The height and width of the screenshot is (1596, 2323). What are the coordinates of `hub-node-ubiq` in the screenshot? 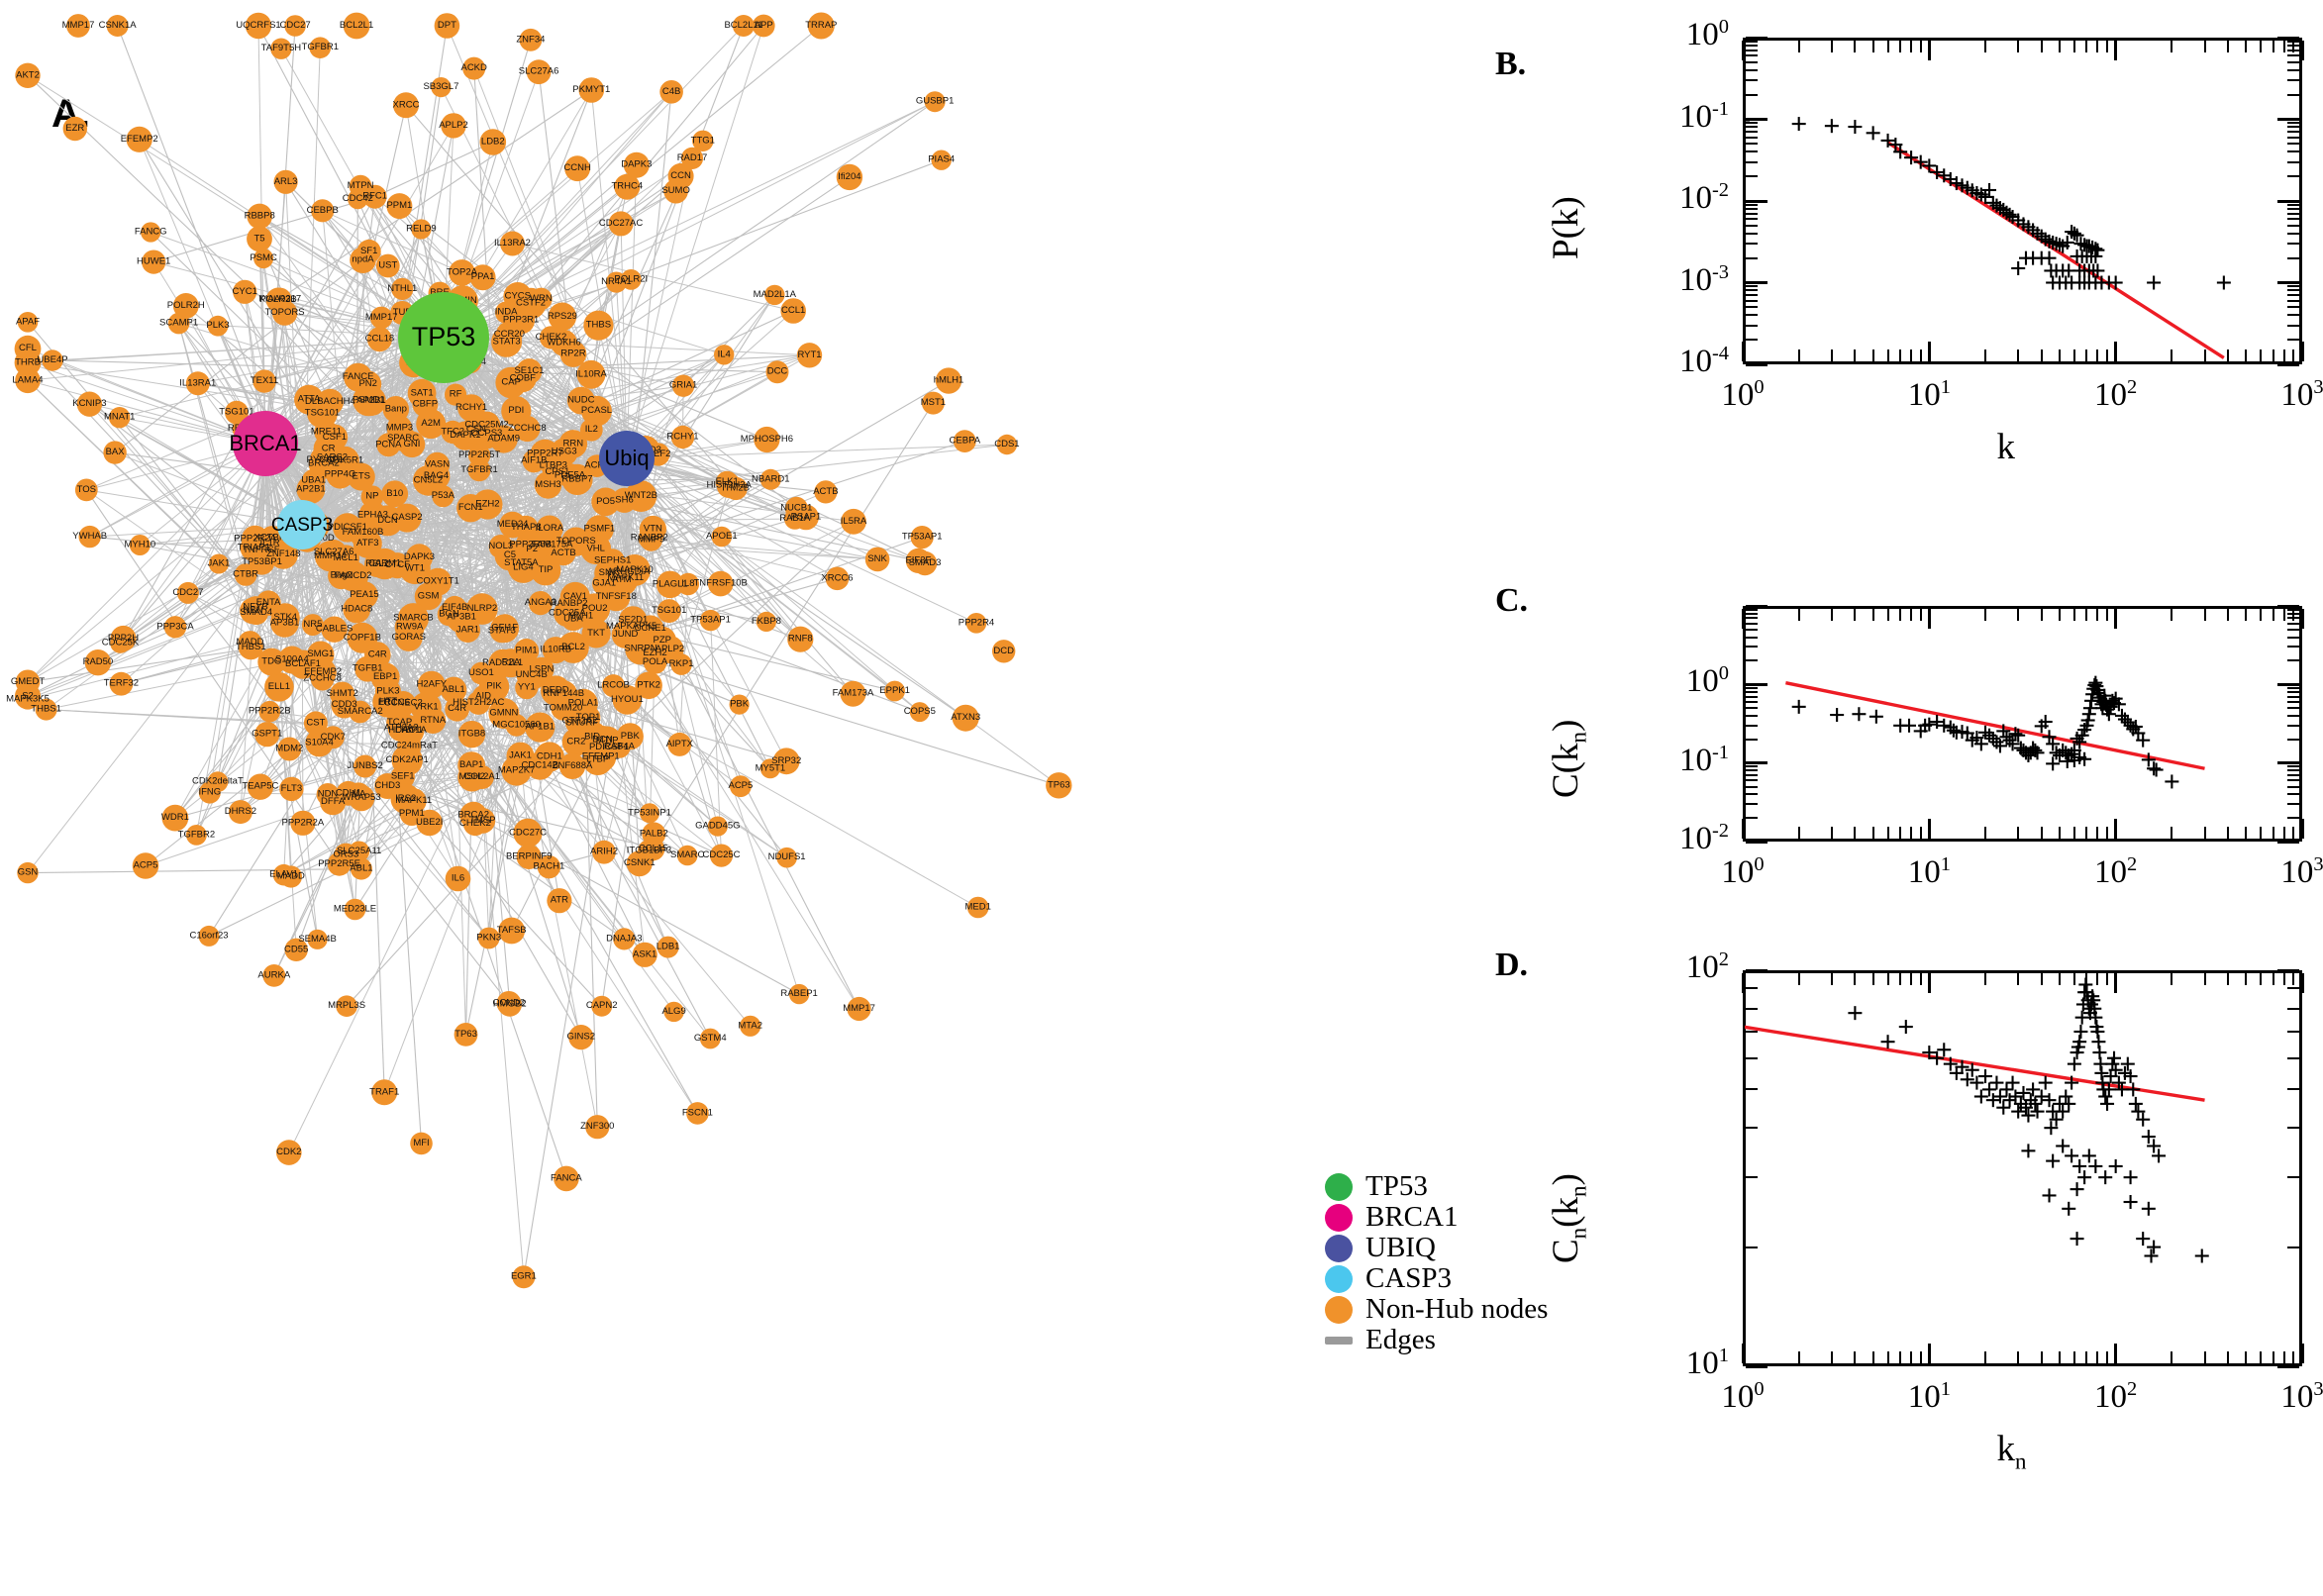 It's located at (627, 458).